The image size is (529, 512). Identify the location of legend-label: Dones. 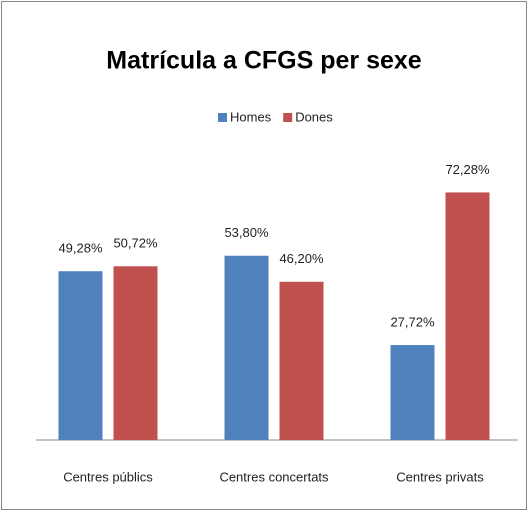
(314, 116).